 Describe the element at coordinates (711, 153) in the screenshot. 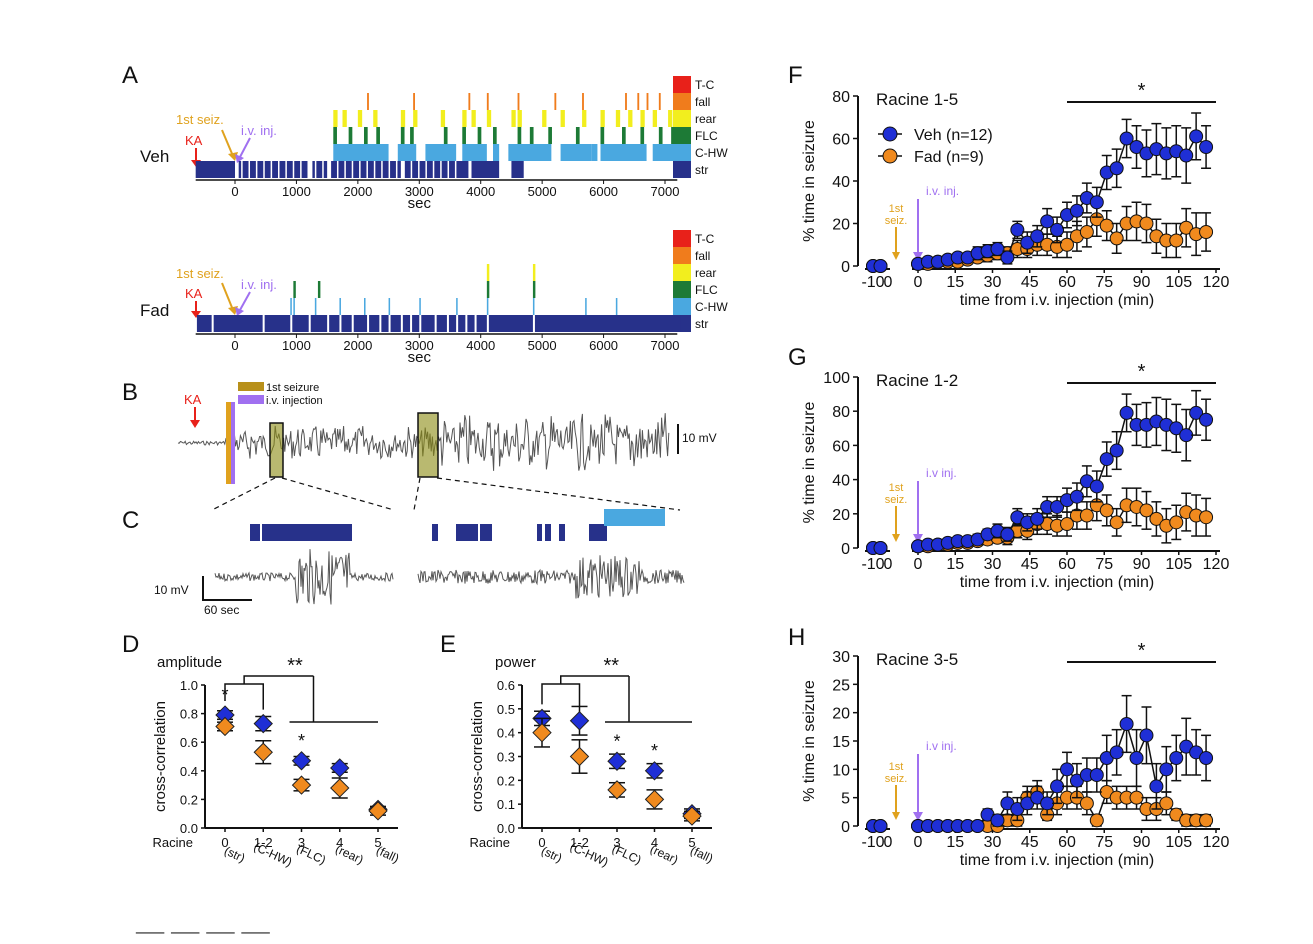

I see `legend-label: C-HW` at that location.